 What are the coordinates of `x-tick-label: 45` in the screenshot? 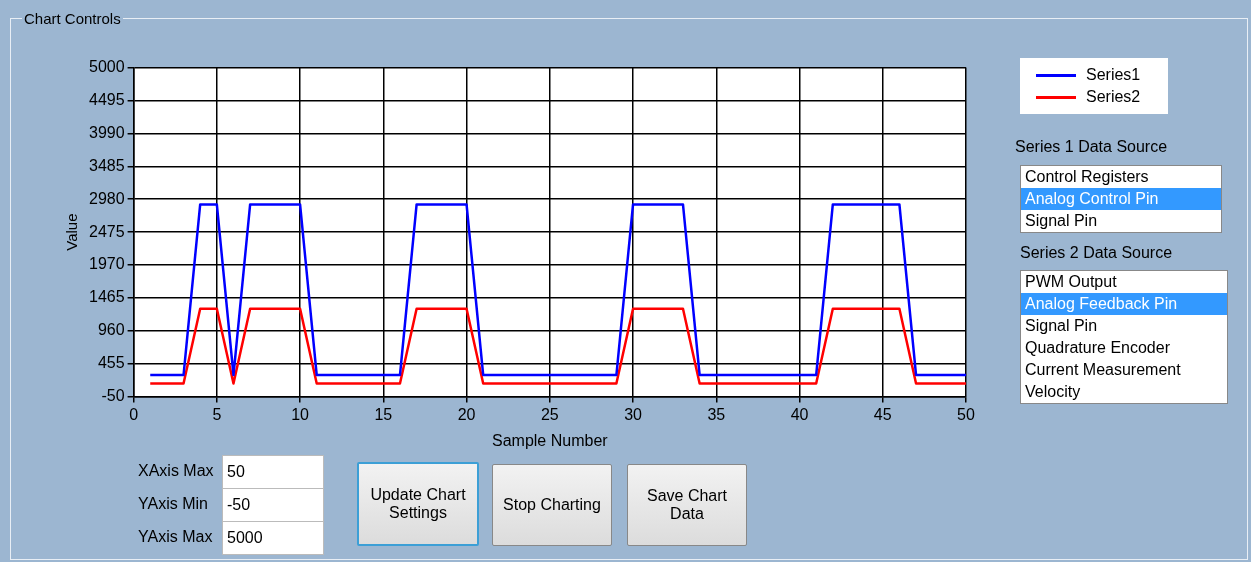 It's located at (882, 414).